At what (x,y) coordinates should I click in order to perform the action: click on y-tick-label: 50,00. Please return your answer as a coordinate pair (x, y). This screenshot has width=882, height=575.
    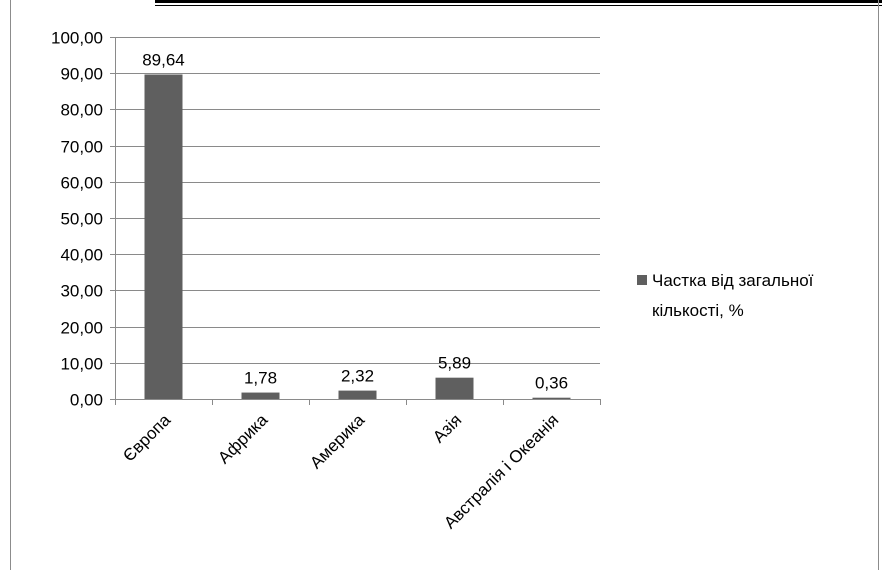
    Looking at the image, I should click on (81, 219).